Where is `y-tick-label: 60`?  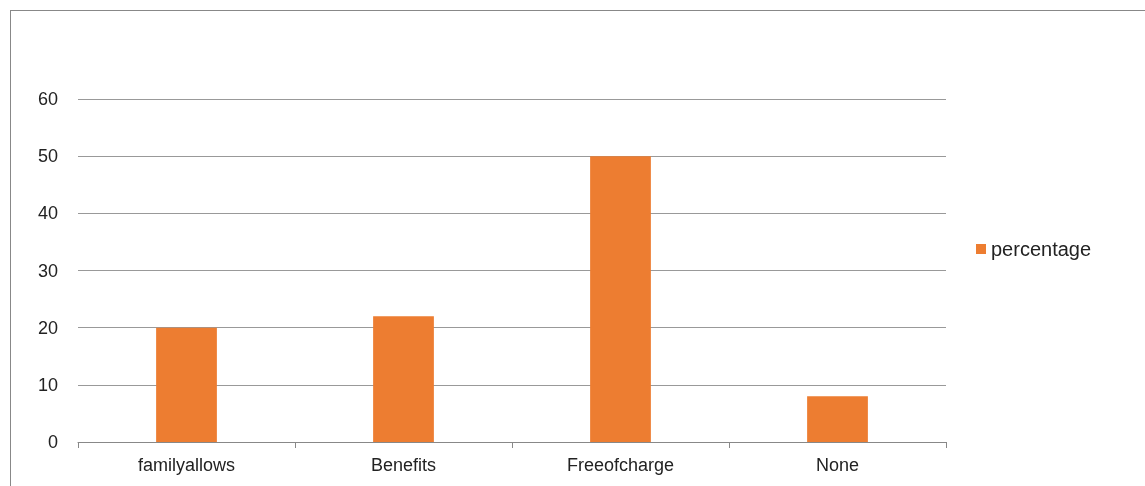
y-tick-label: 60 is located at coordinates (47, 99).